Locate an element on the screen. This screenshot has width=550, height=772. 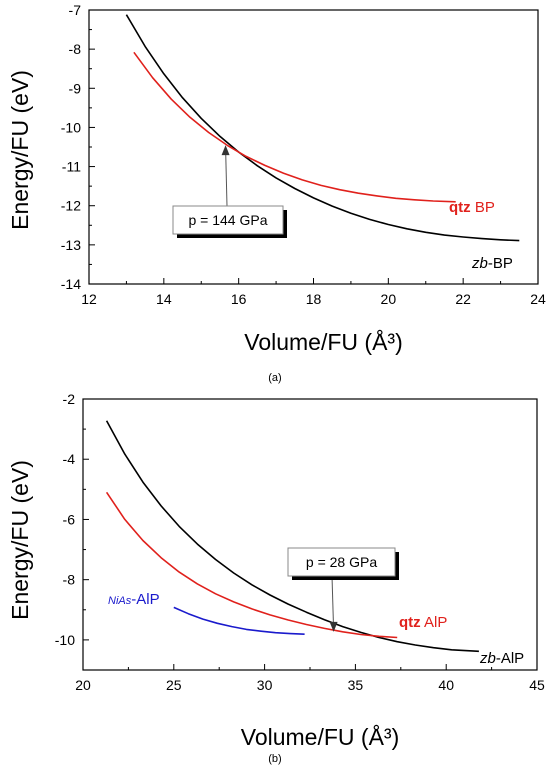
series-label-zb-alp: zb-AlP is located at coordinates (501, 658).